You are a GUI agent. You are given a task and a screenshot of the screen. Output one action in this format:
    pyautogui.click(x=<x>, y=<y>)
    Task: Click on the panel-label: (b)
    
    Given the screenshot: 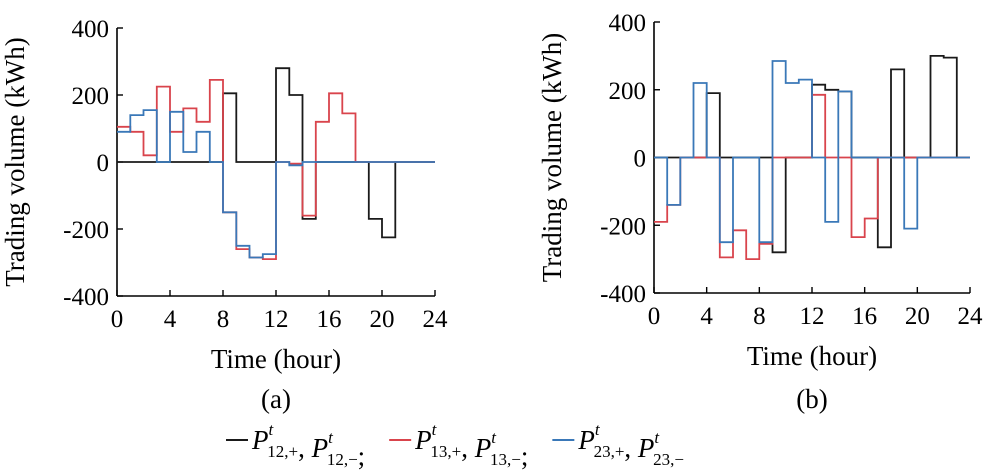 What is the action you would take?
    pyautogui.click(x=811, y=399)
    